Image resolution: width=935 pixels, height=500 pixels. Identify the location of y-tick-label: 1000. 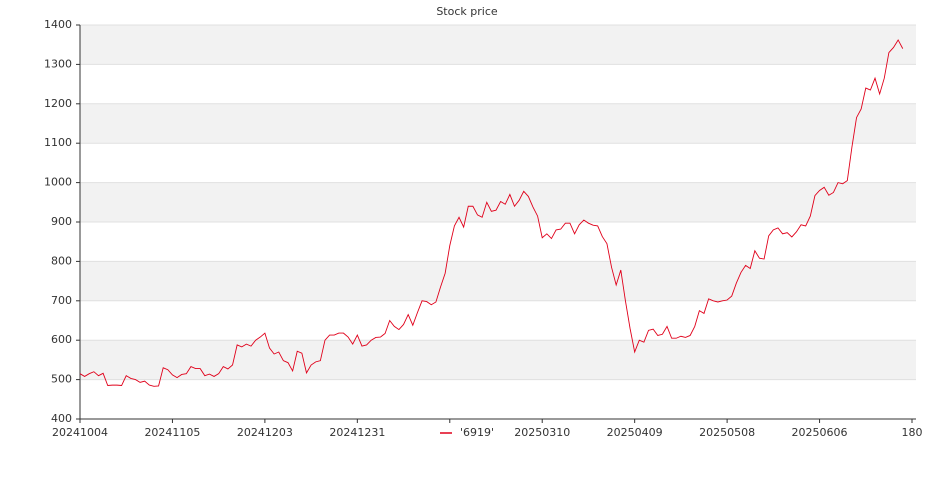
(58, 182).